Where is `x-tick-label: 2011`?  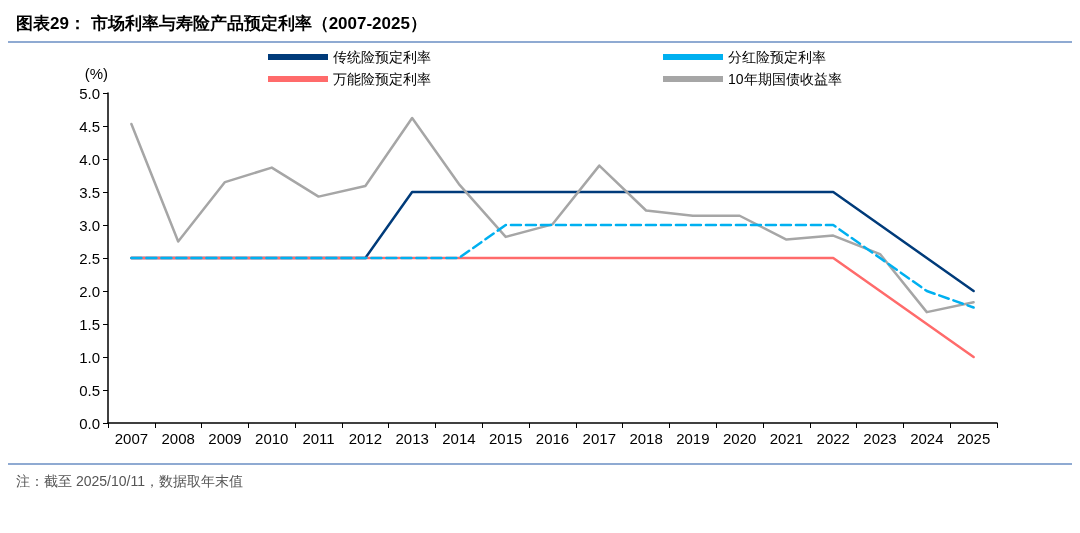
x-tick-label: 2011 is located at coordinates (318, 438).